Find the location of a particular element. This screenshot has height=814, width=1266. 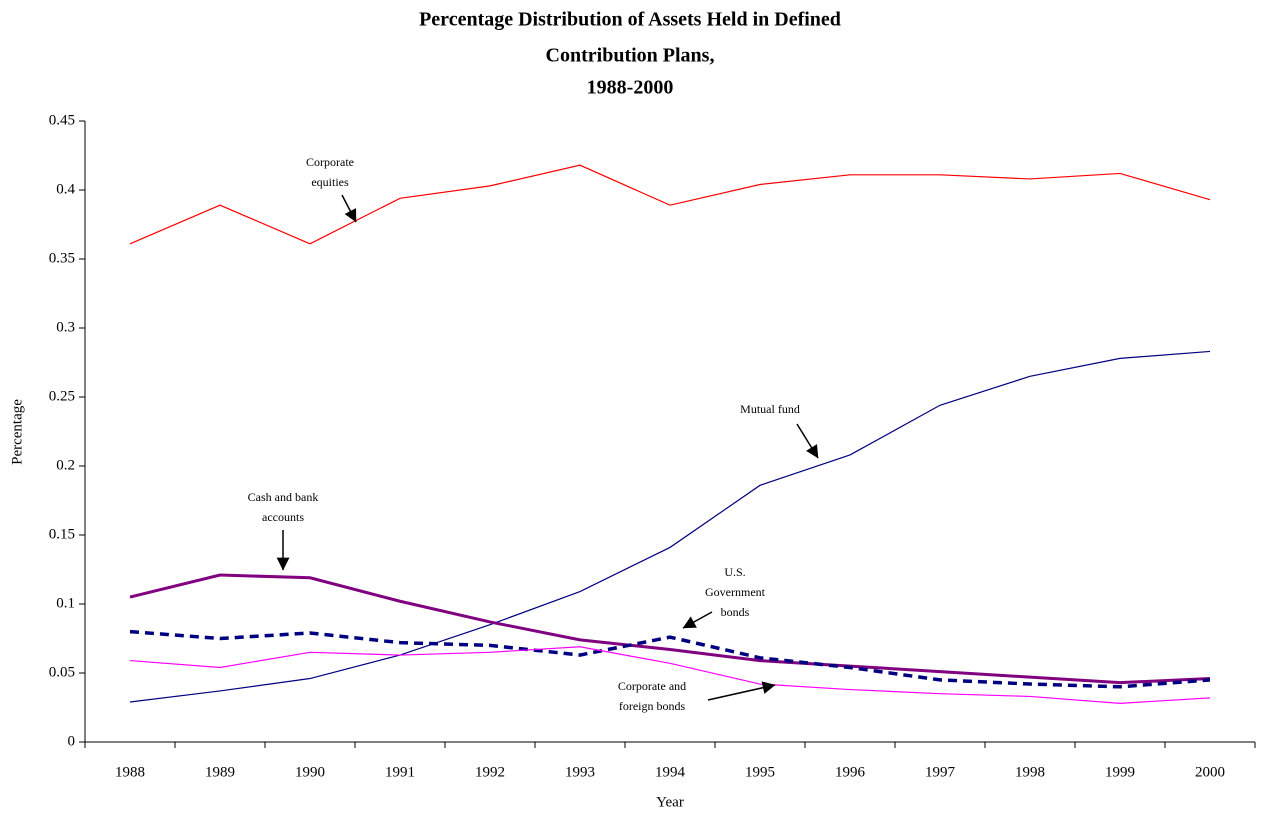

y-tick-label: 0.15 is located at coordinates (62, 534).